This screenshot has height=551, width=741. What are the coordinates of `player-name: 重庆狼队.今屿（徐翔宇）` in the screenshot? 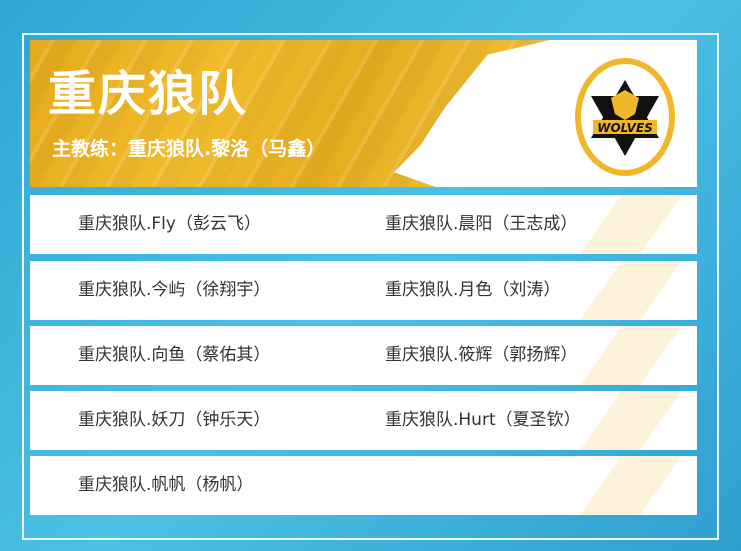 It's located at (174, 290).